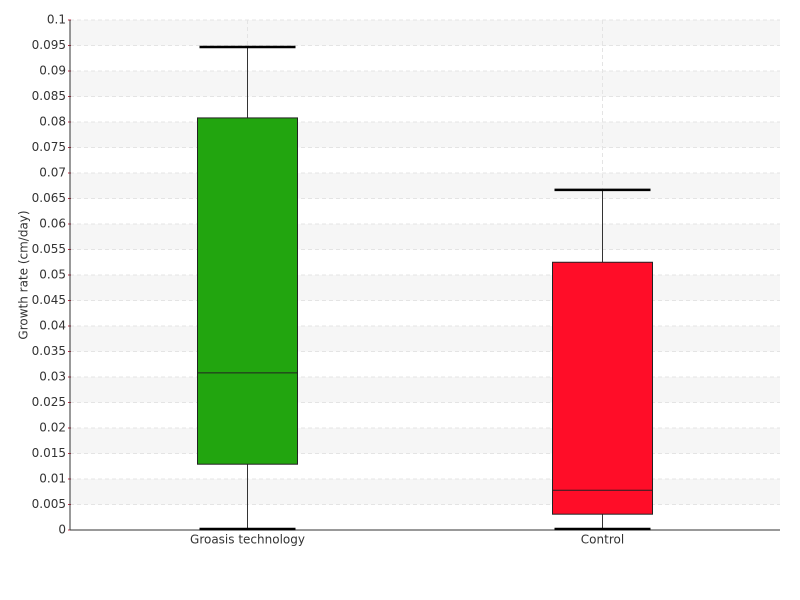  I want to click on y-tick-label: 0.1, so click(56, 20).